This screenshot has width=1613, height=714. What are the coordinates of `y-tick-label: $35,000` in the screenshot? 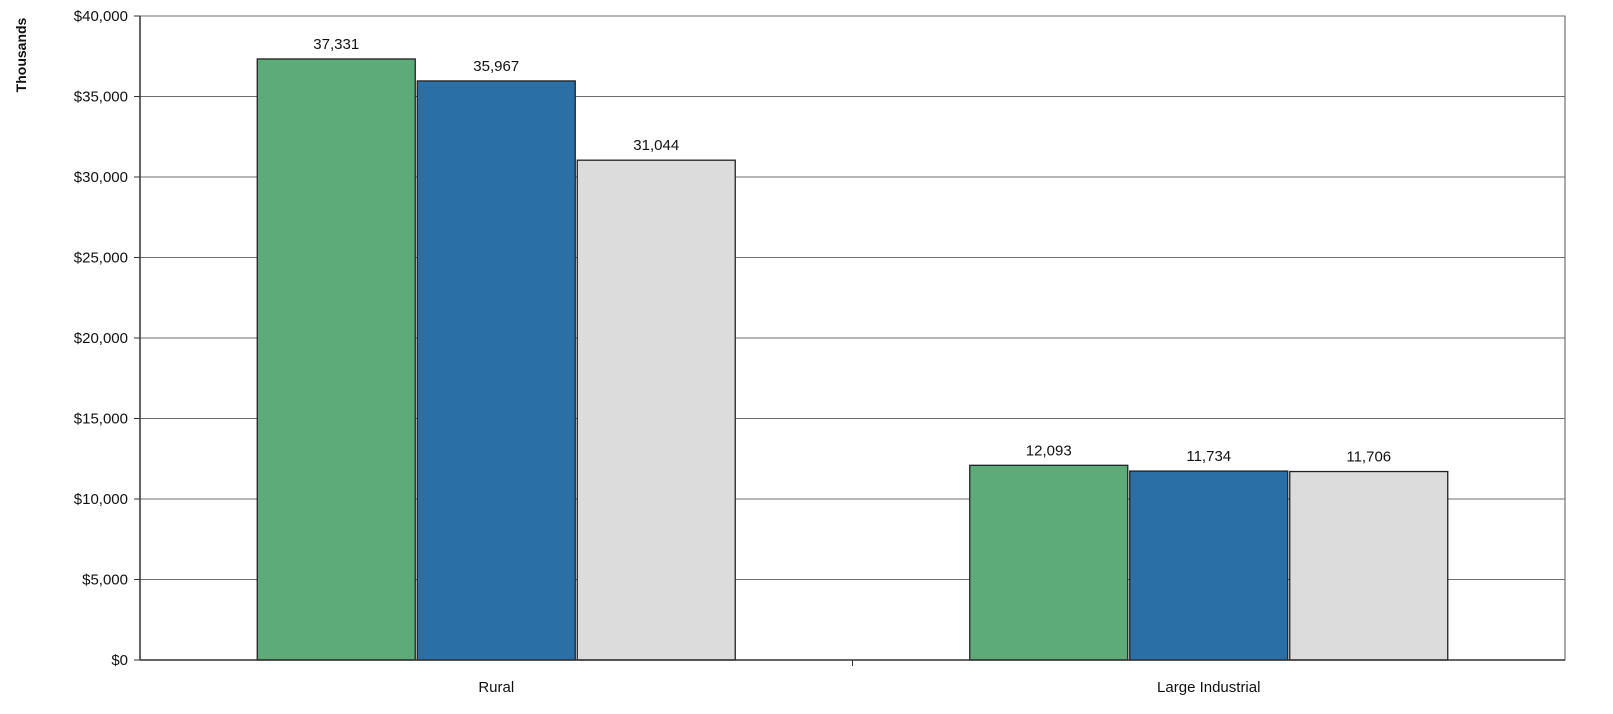 It's located at (101, 97).